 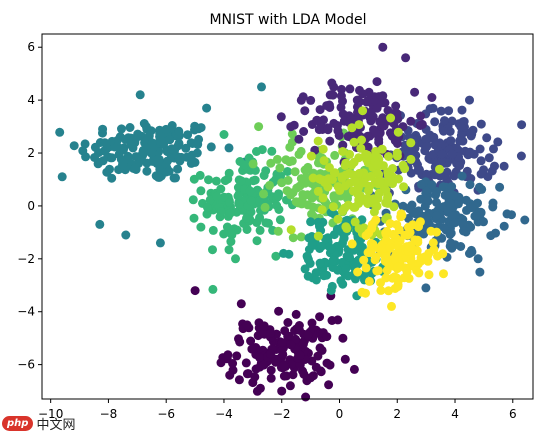 What do you see at coordinates (31, 206) in the screenshot?
I see `y-tick-label: 0` at bounding box center [31, 206].